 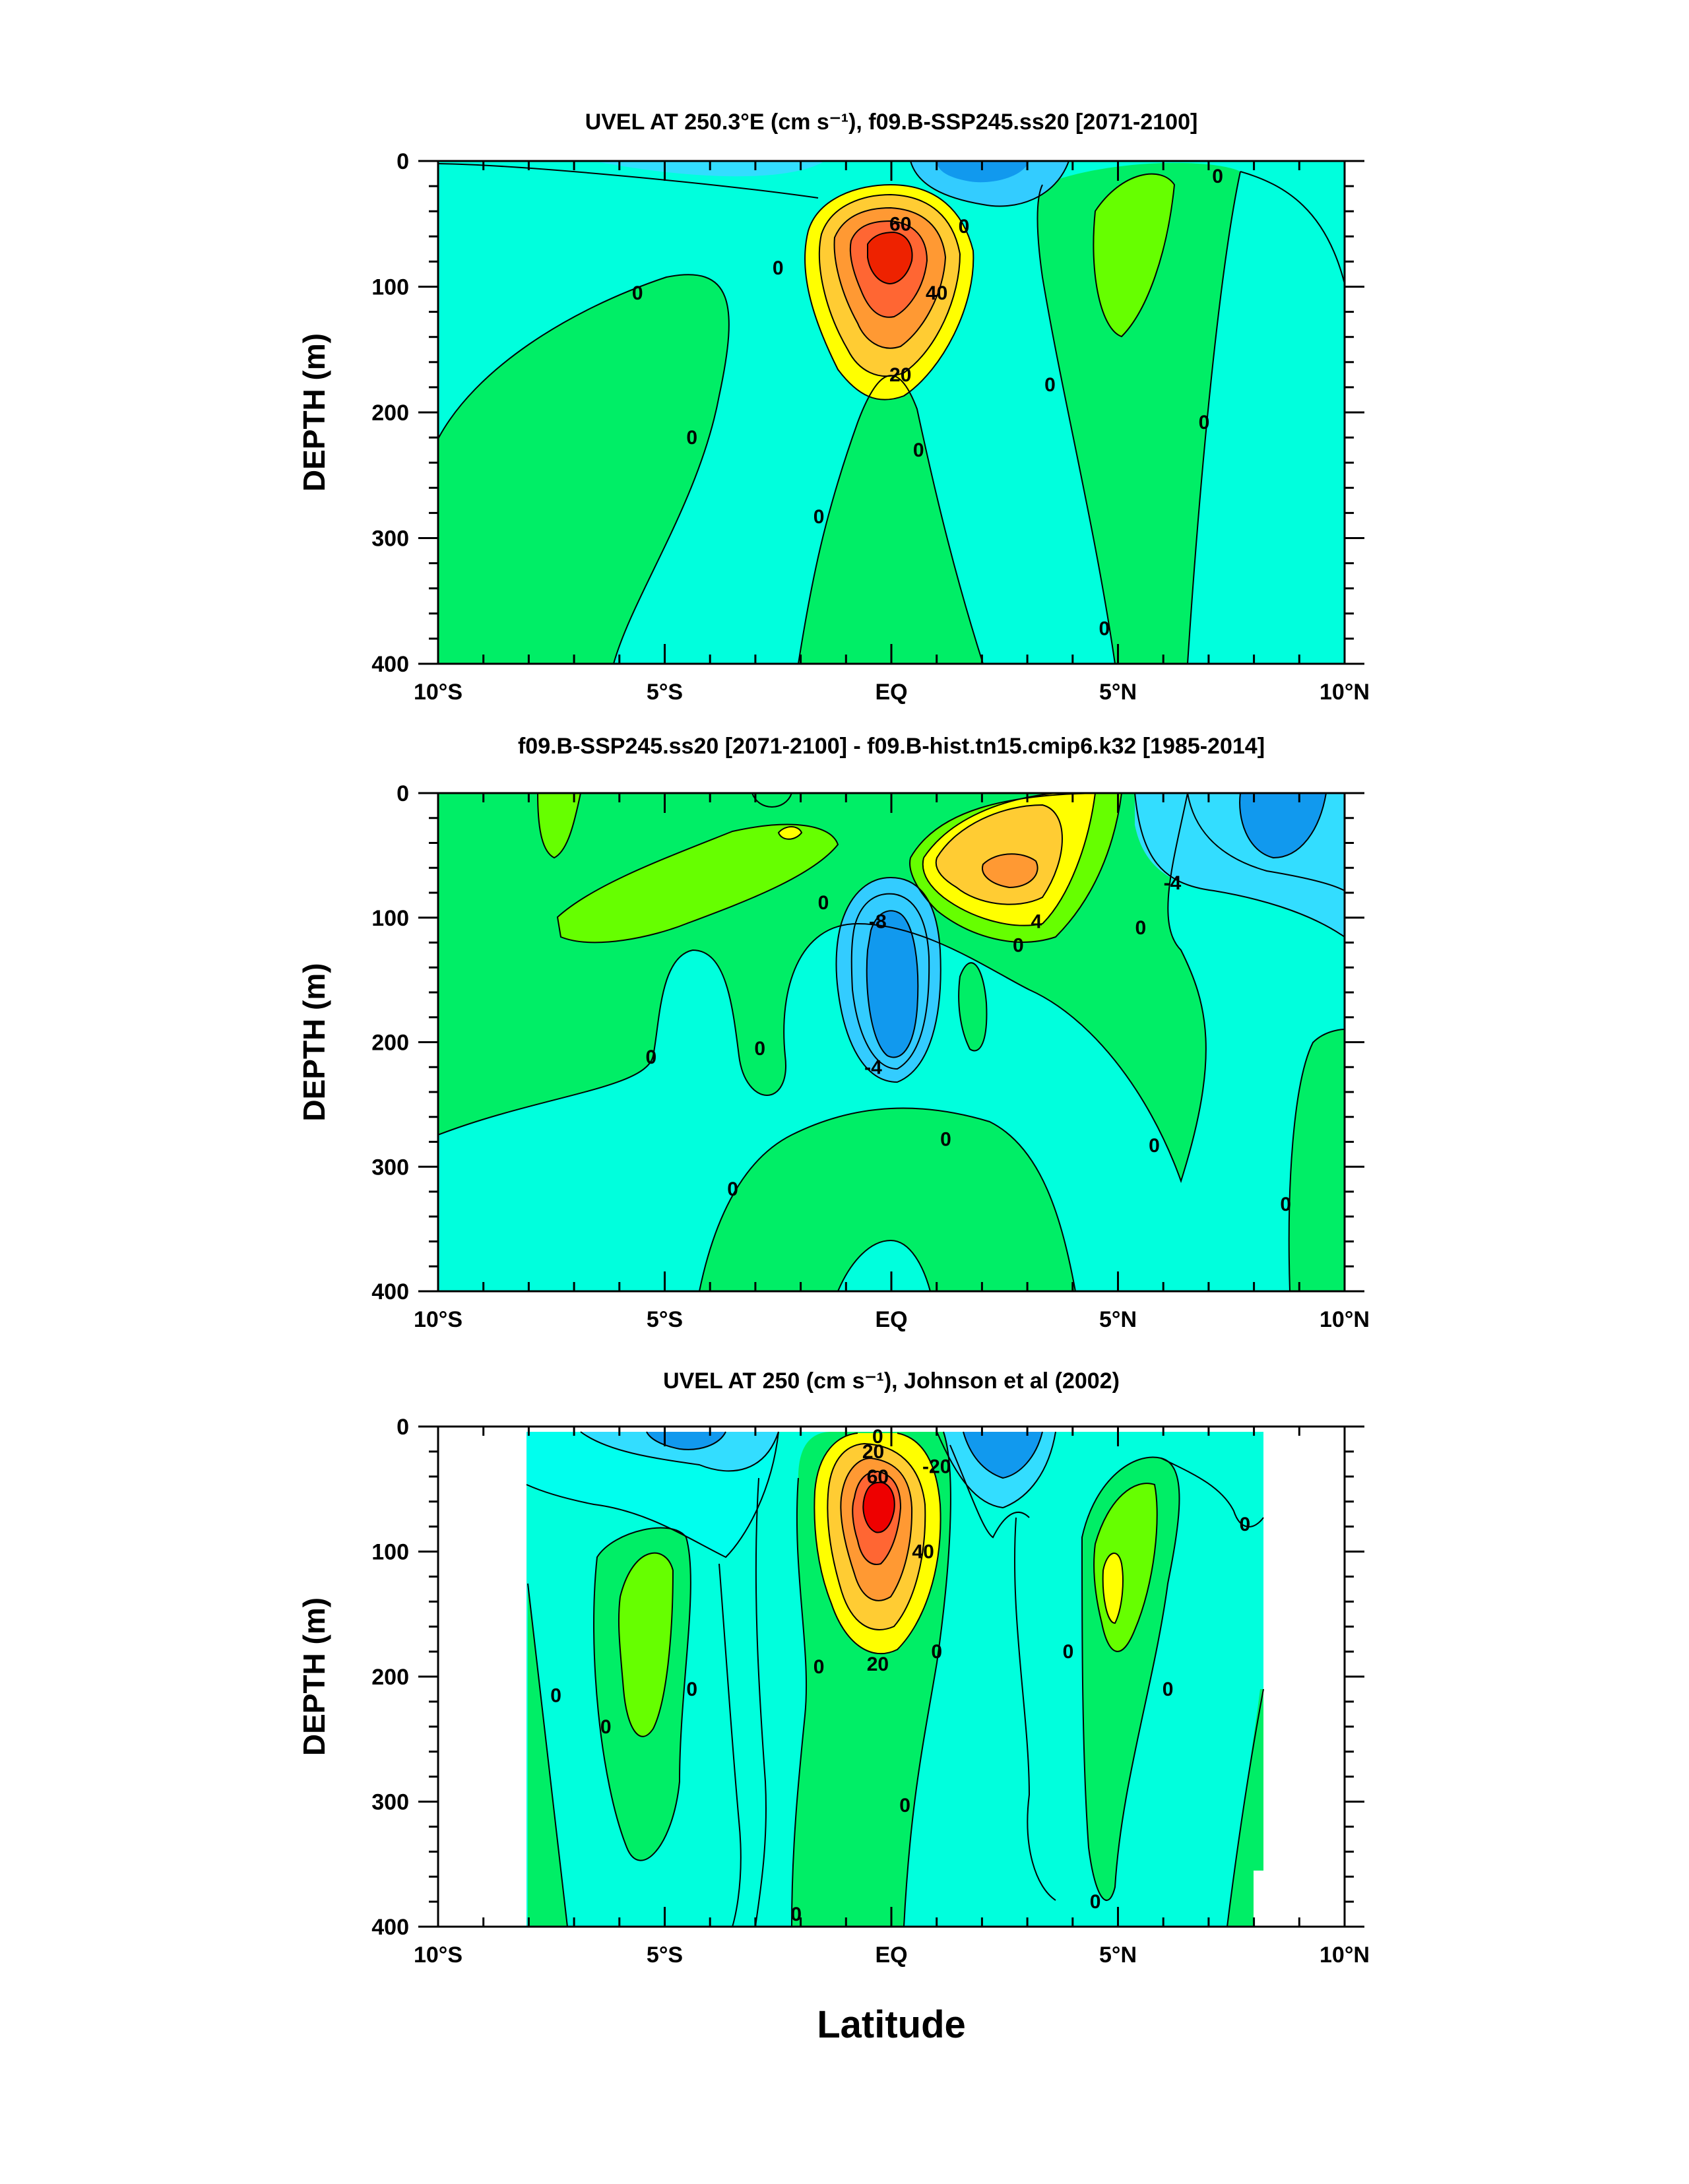 I want to click on panel-3-field, so click(x=892, y=1677).